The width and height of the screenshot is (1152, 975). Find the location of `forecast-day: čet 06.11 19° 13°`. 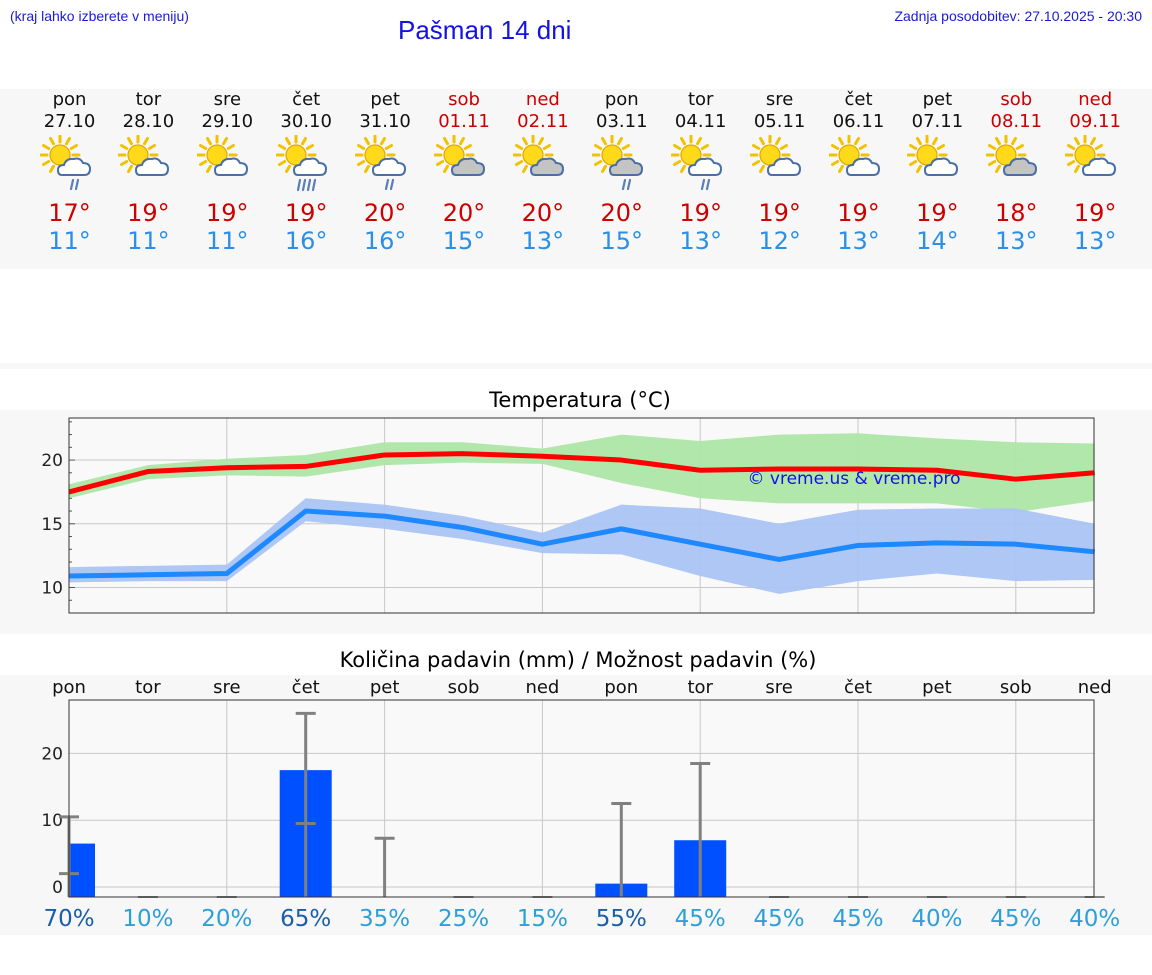

forecast-day: čet 06.11 19° 13° is located at coordinates (858, 172).